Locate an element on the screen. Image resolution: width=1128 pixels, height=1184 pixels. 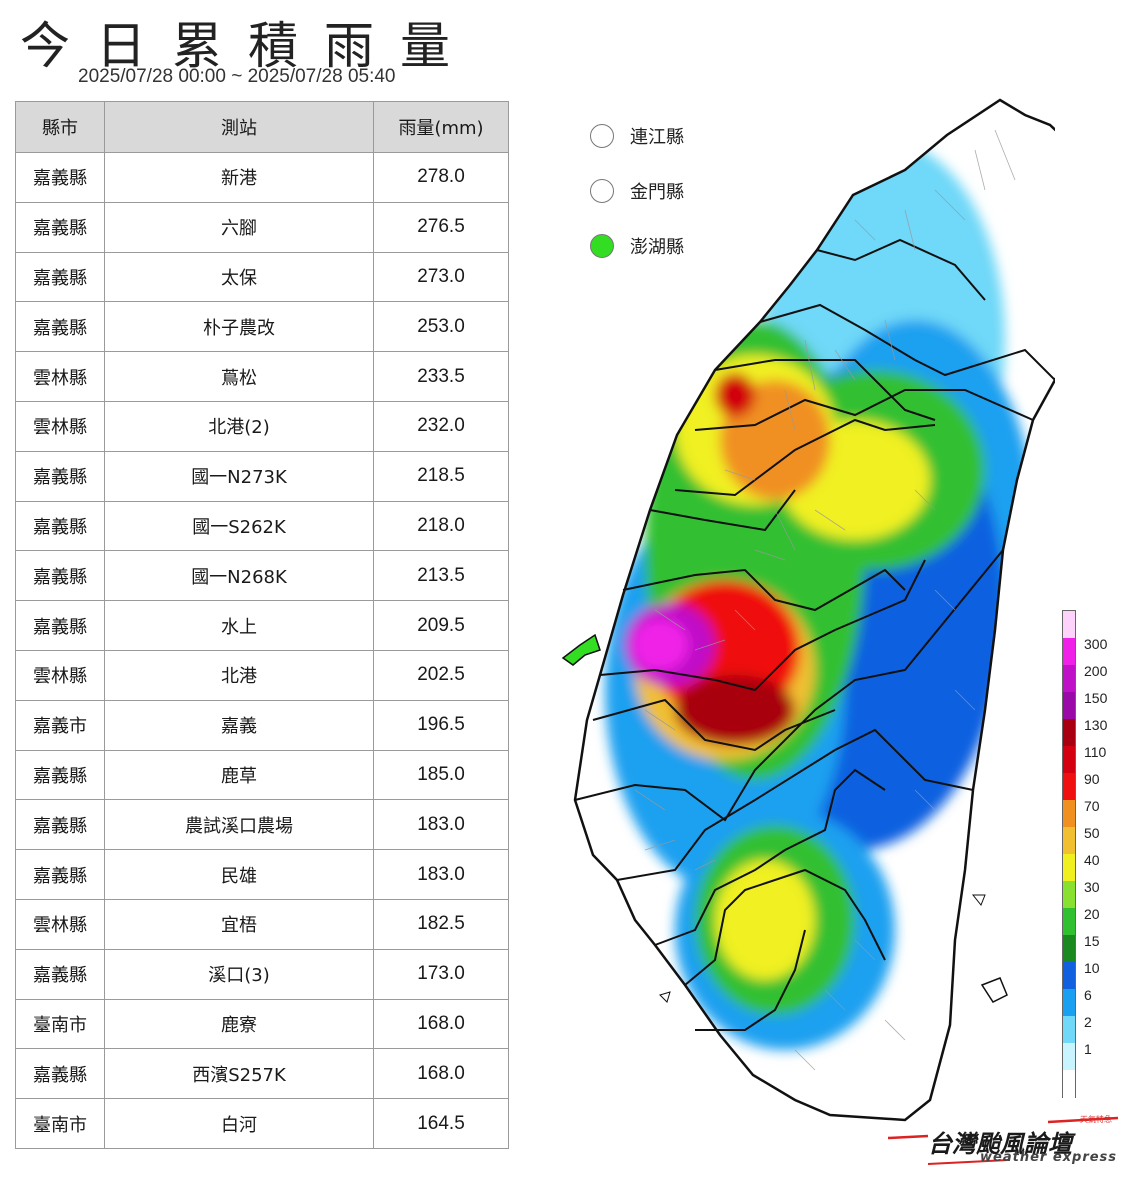
legend-tick-label: 110 is located at coordinates (1095, 752).